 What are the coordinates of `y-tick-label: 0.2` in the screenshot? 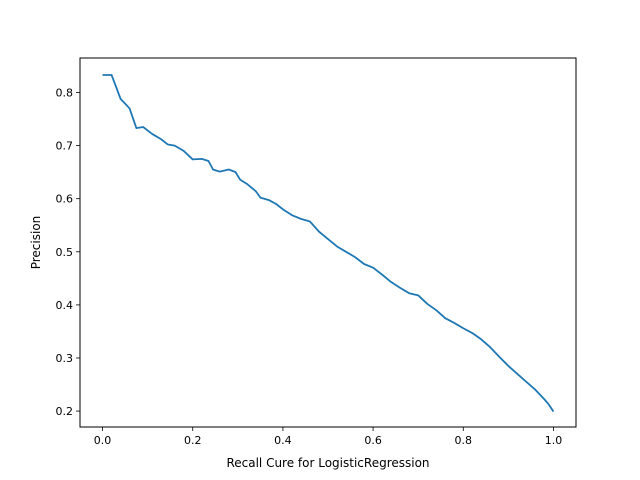 It's located at (65, 411).